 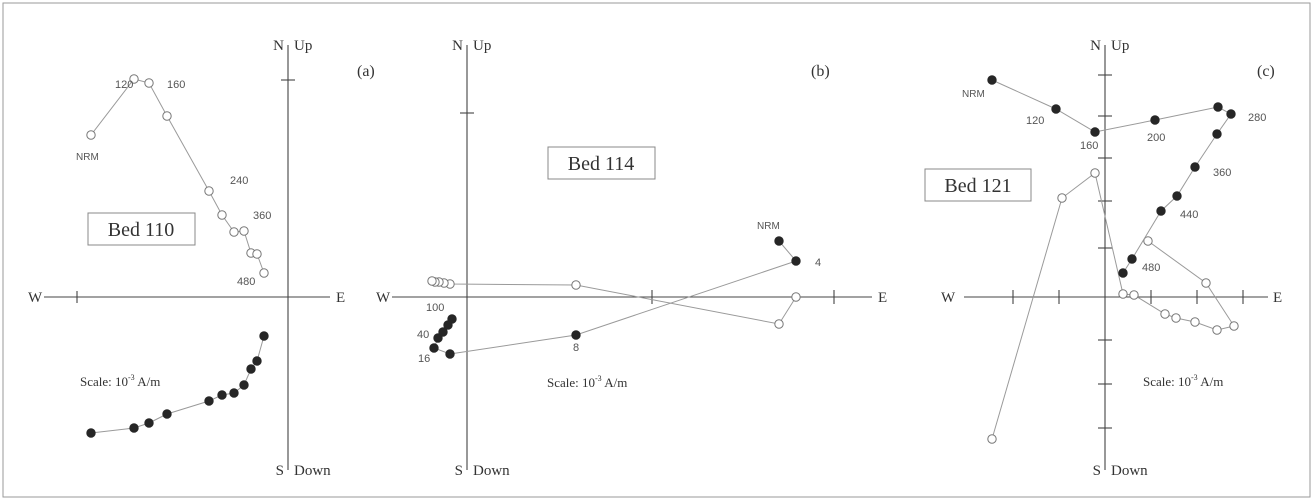 What do you see at coordinates (176, 85) in the screenshot?
I see `step-label-a-160: 160` at bounding box center [176, 85].